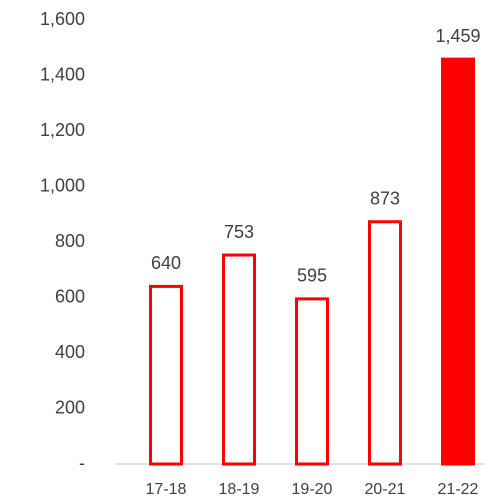  I want to click on y-tick-label: -, so click(82, 463).